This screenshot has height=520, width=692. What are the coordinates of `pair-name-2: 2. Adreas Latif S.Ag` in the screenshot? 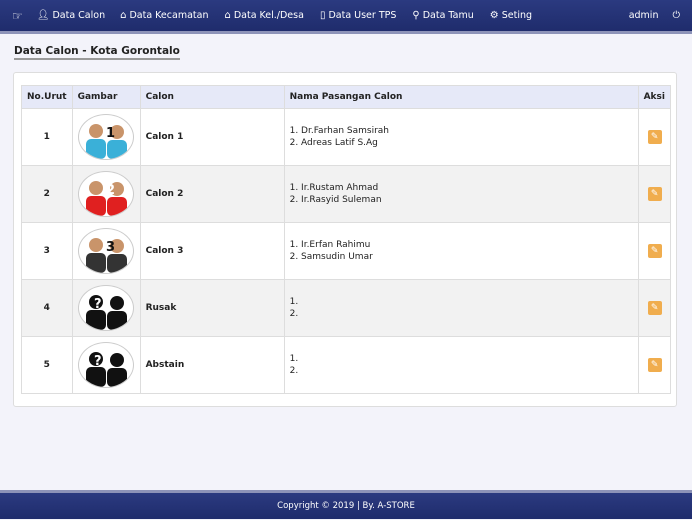 It's located at (333, 143).